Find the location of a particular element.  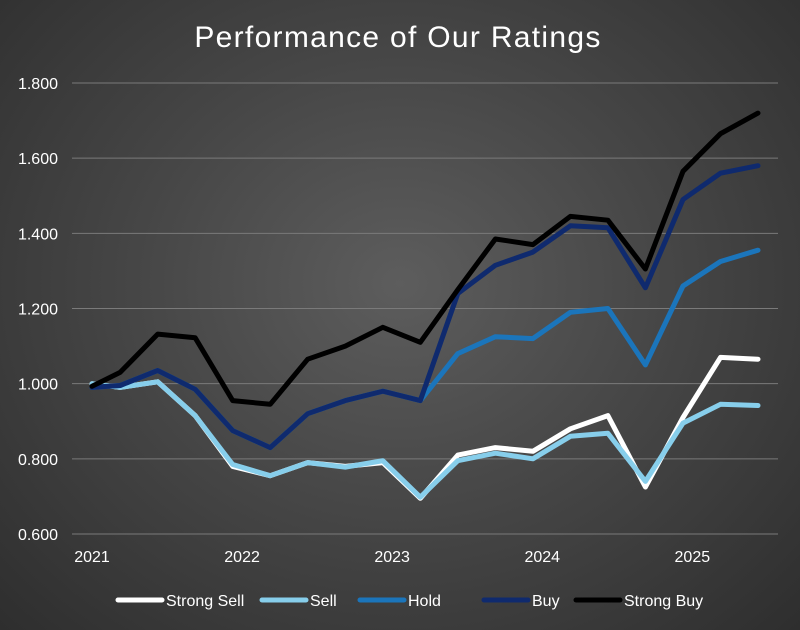

legend-item-hold: Hold is located at coordinates (399, 601).